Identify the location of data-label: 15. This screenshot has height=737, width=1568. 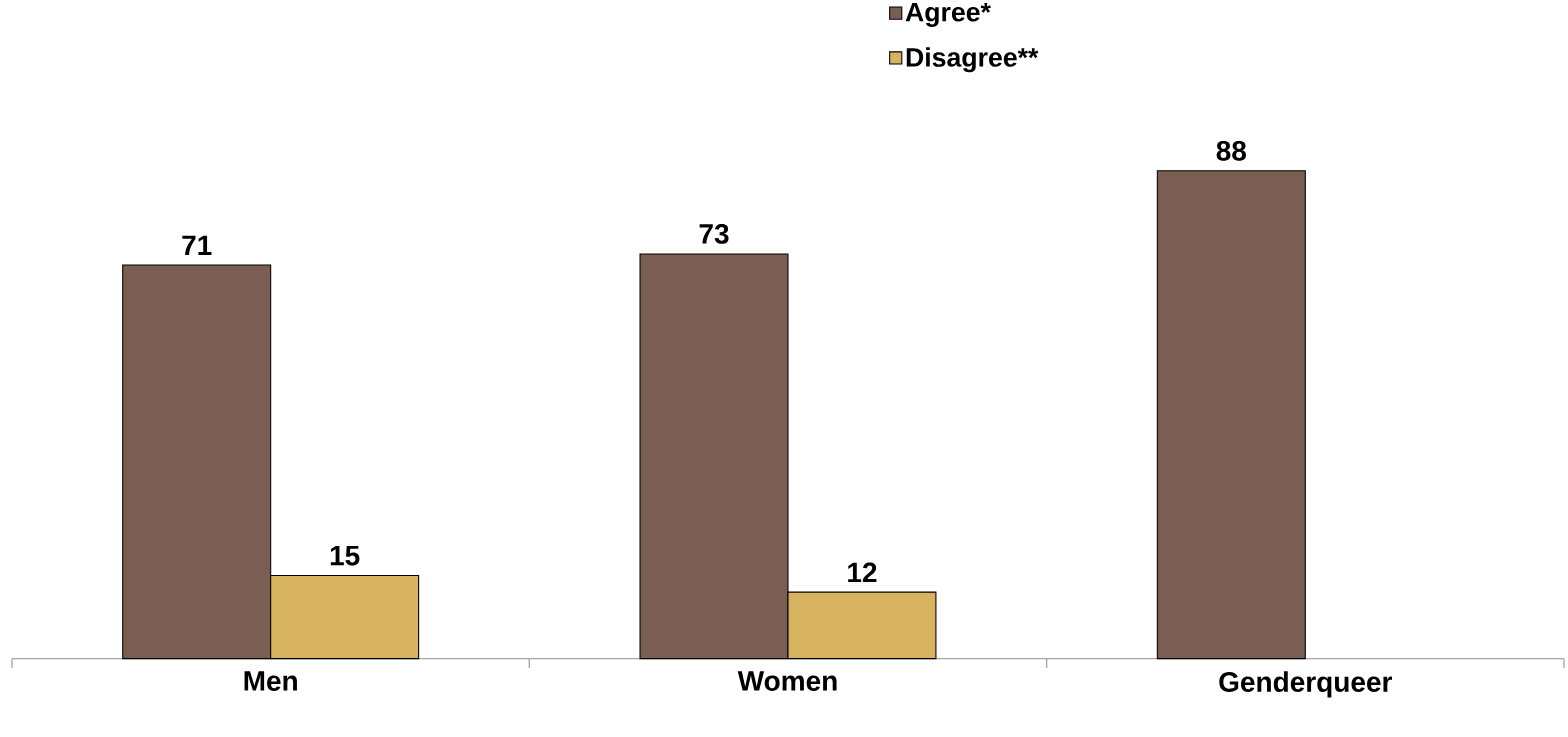
(345, 555).